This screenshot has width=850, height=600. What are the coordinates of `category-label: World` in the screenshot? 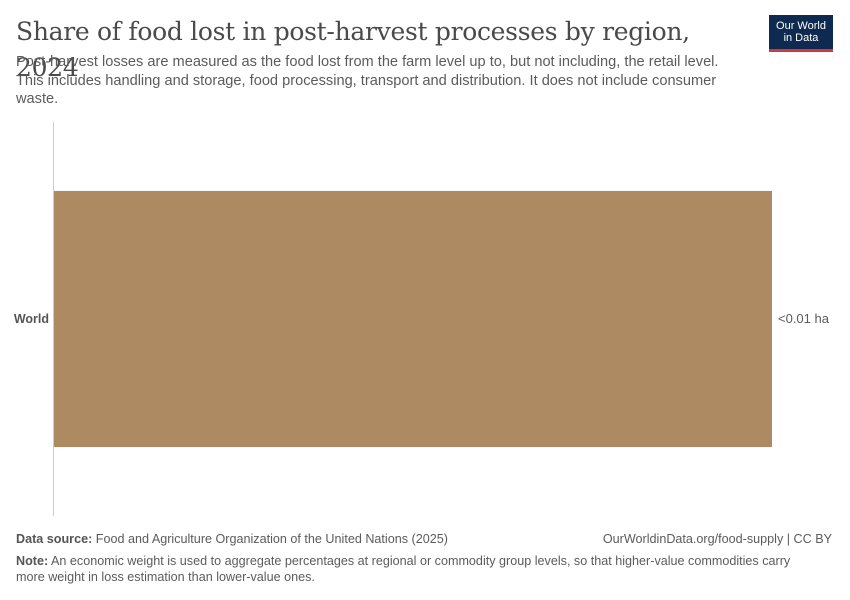 It's located at (31, 319).